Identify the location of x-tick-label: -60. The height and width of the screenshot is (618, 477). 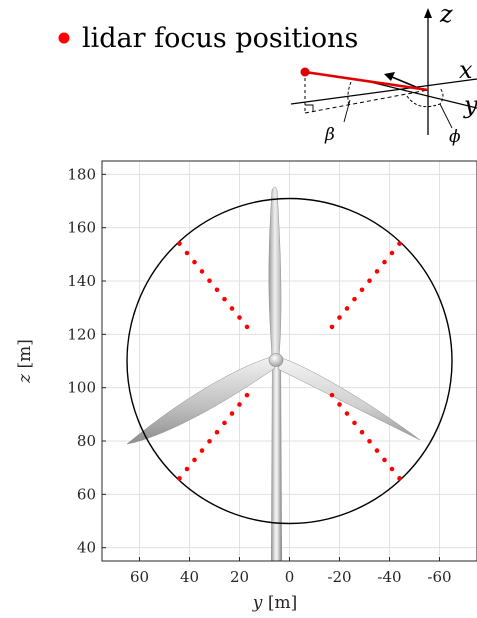
(439, 577).